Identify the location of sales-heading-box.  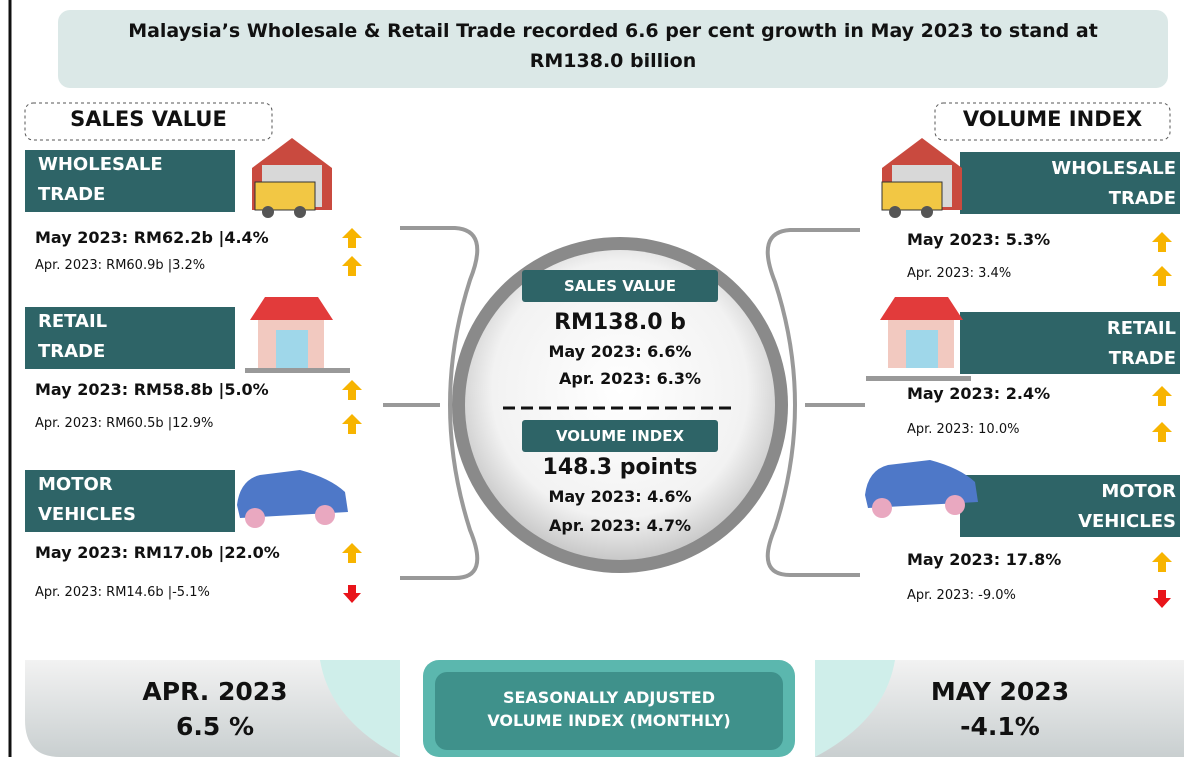
(148, 121).